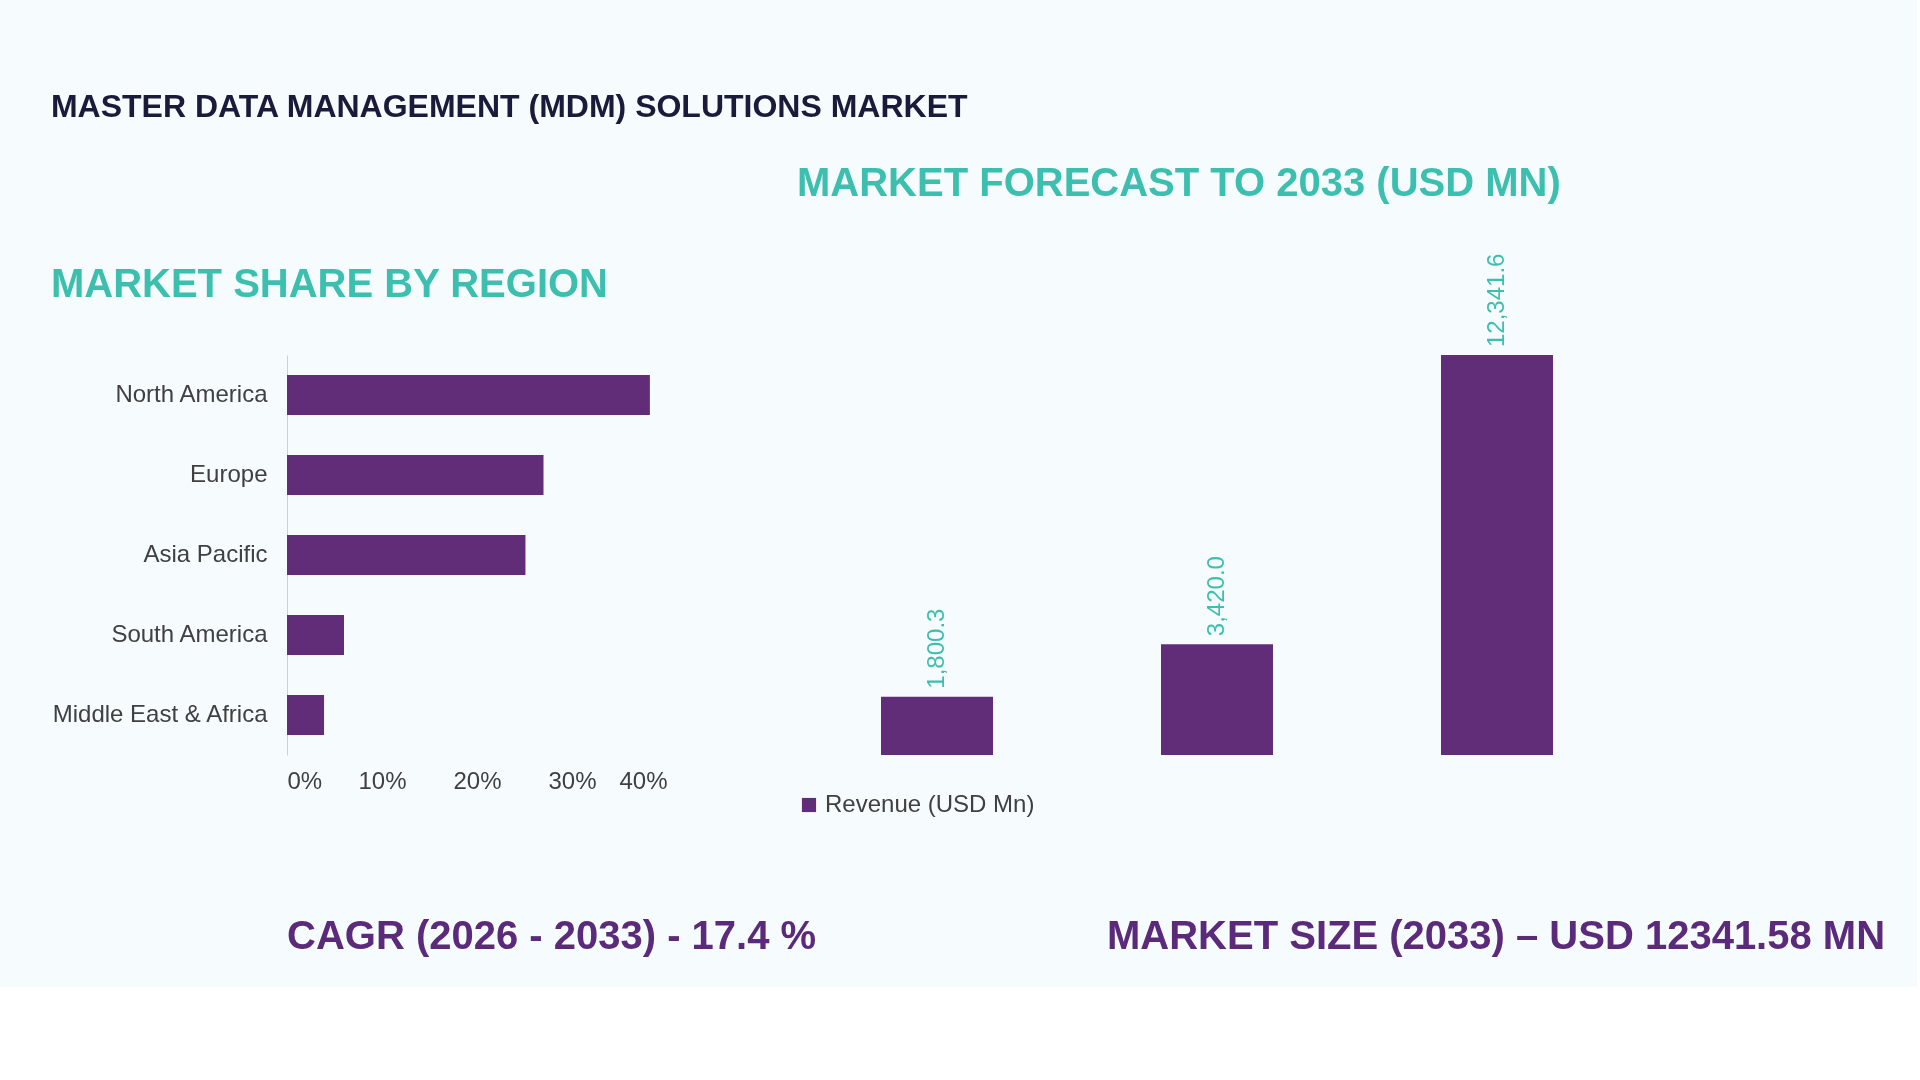  Describe the element at coordinates (160, 713) in the screenshot. I see `y-tick-label: Middle East & Africa` at that location.